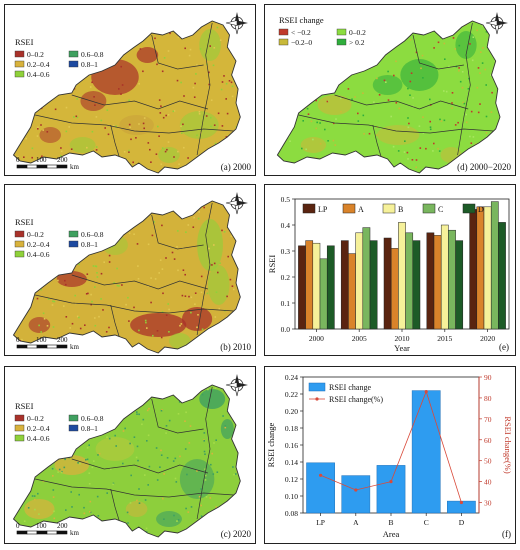 This screenshot has width=520, height=550. I want to click on y-right-tick-label: 90, so click(488, 377).